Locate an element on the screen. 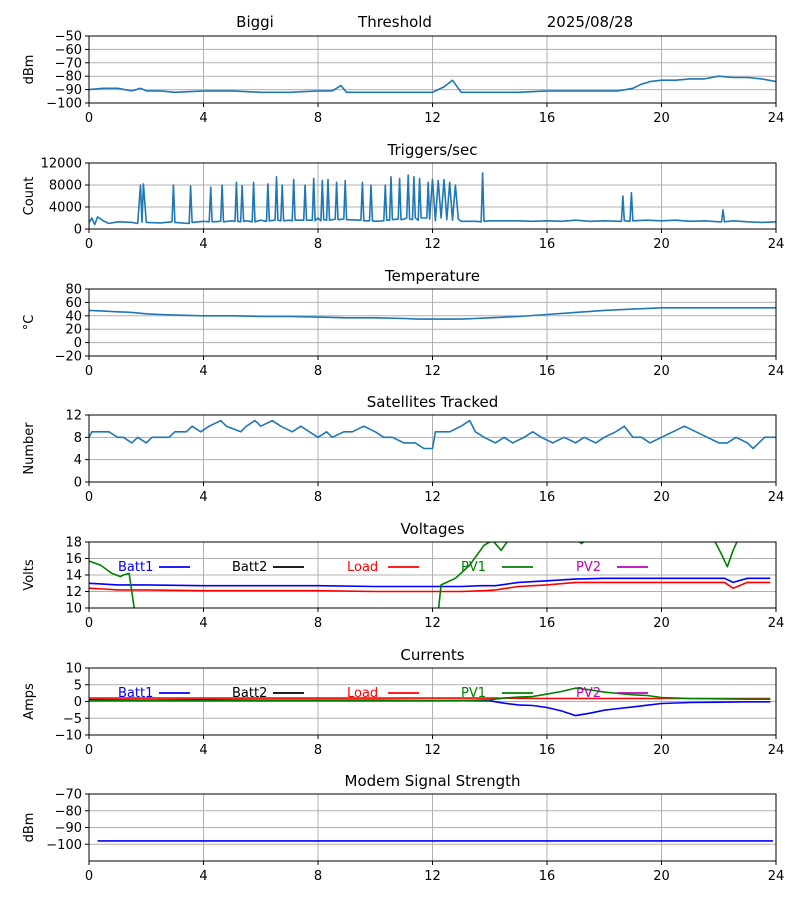 This screenshot has height=900, width=800. series-line-batt1 is located at coordinates (430, 582).